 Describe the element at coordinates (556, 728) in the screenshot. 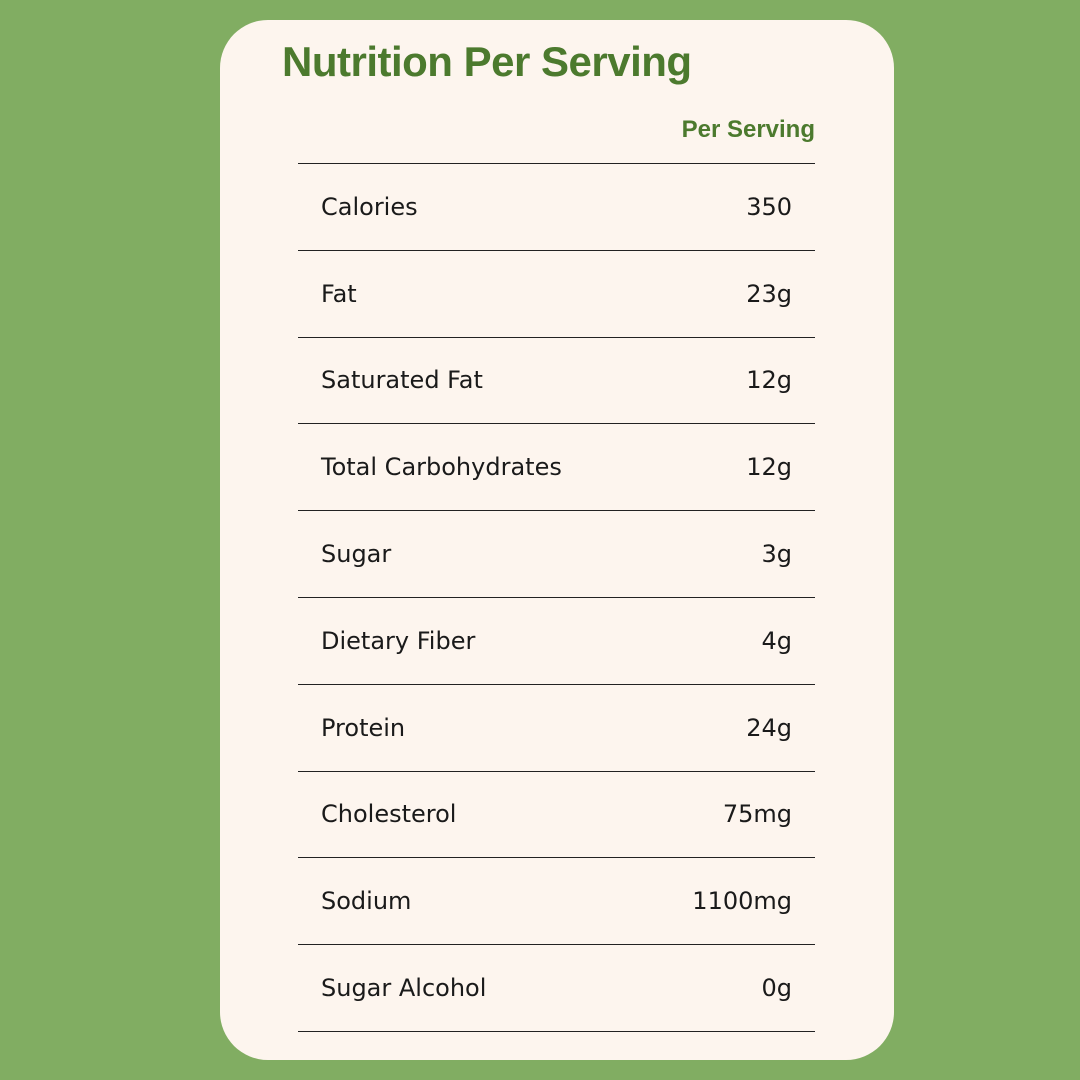

I see `table-row: Protein 24g` at that location.